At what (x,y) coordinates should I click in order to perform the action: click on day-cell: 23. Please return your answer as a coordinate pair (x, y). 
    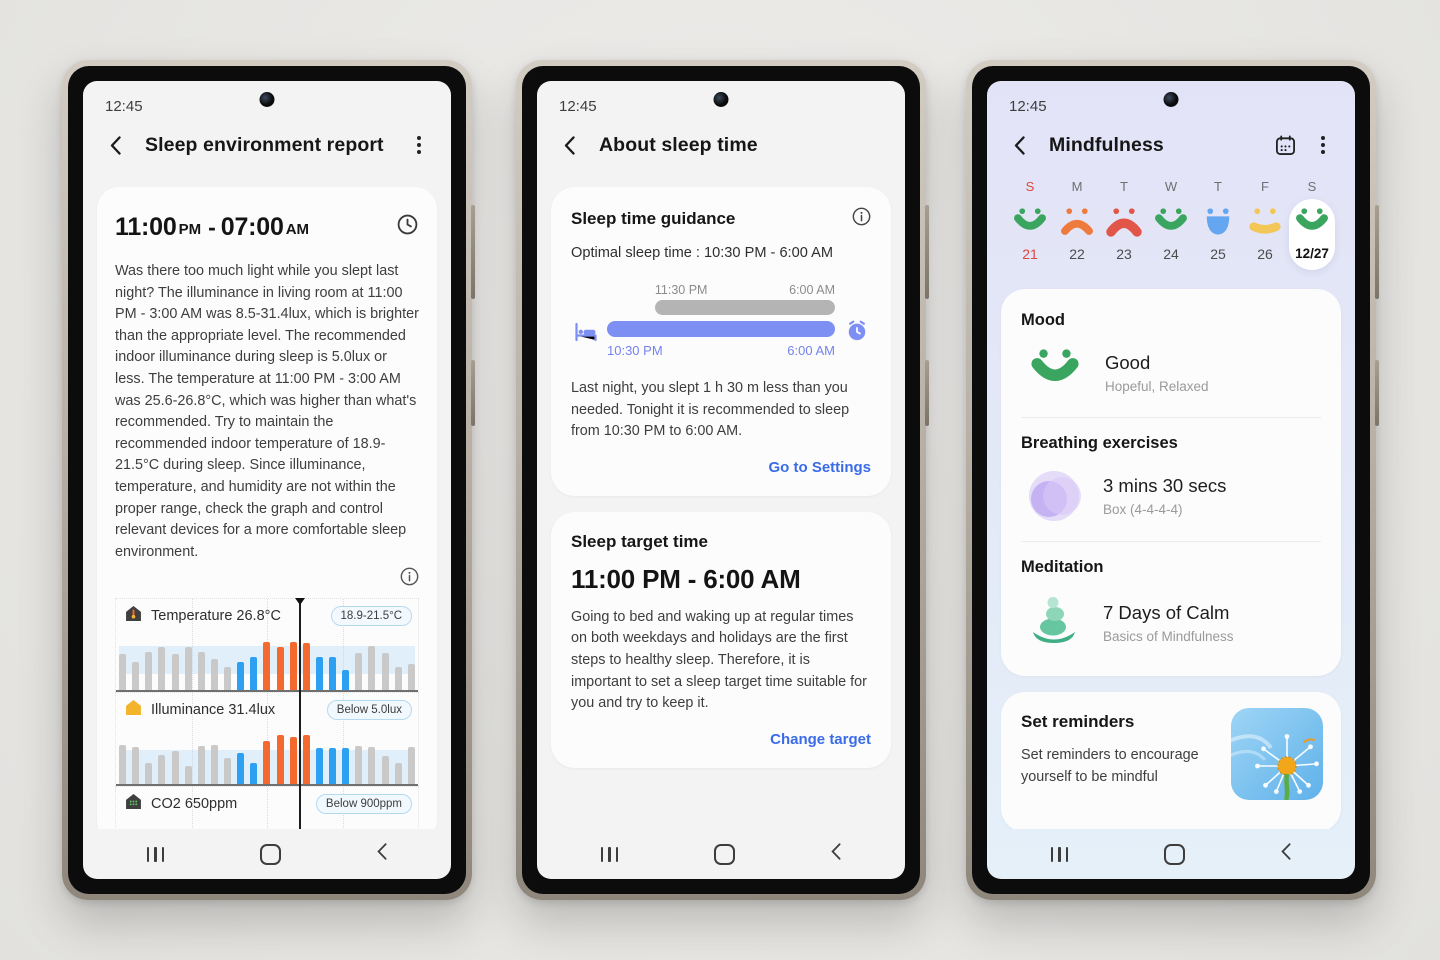
    Looking at the image, I should click on (1124, 235).